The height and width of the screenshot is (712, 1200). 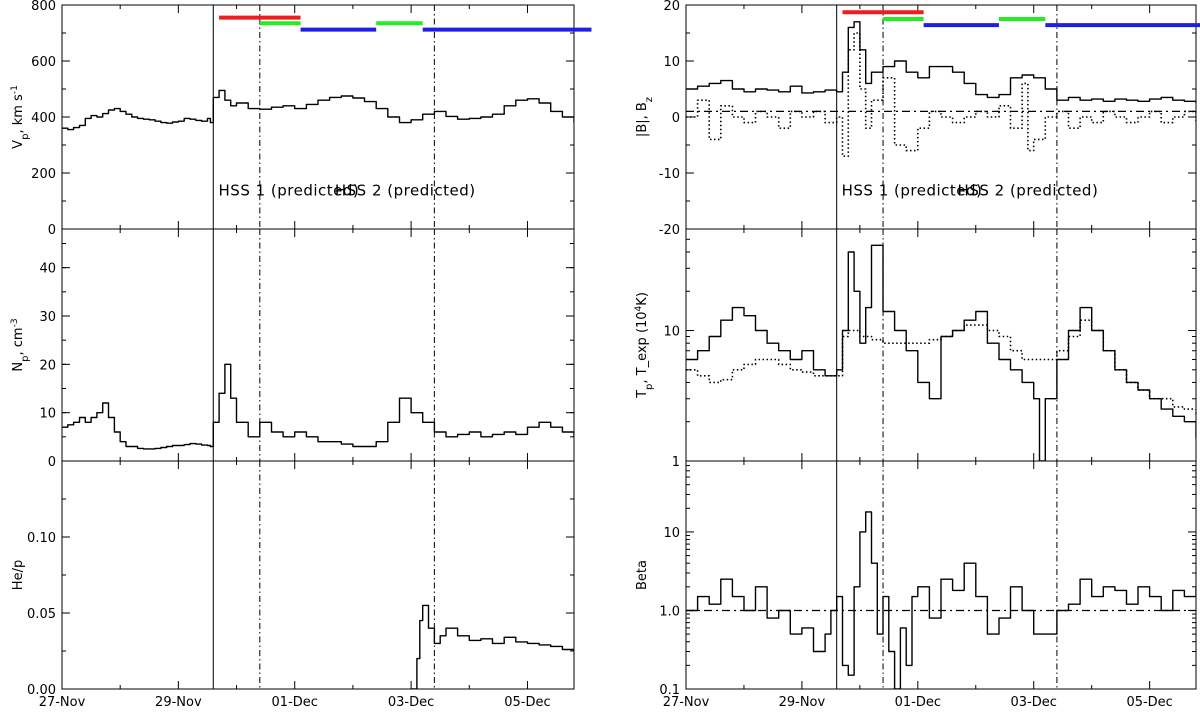 What do you see at coordinates (41, 690) in the screenshot?
I see `y-tick-label: 0.00` at bounding box center [41, 690].